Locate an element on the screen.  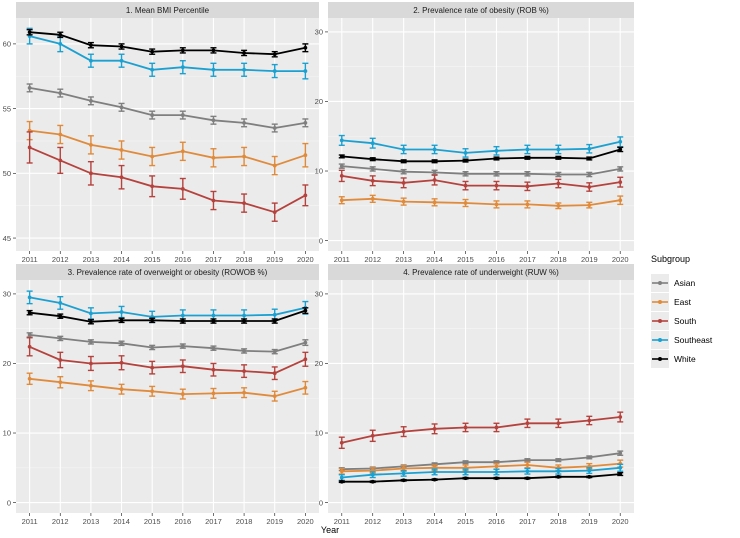
series-southeast is located at coordinates (481, 472).